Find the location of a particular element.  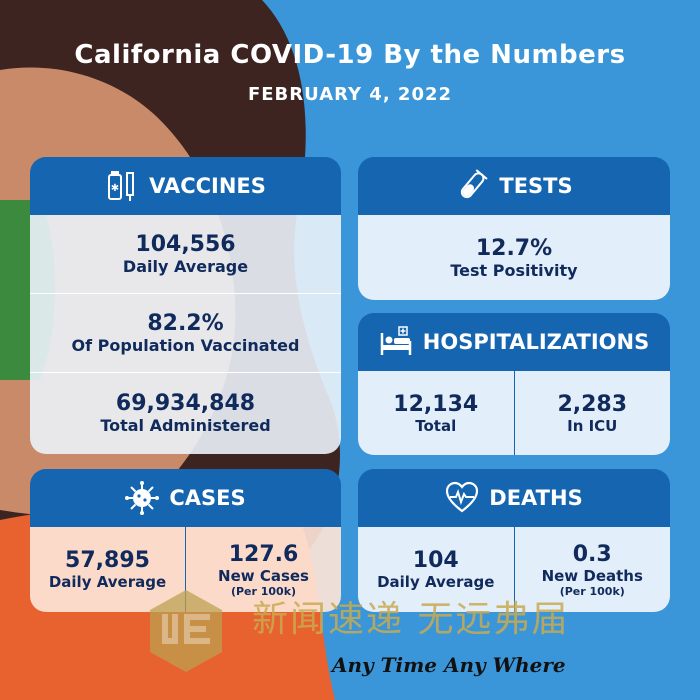

tests-body: 12.7% Test Positivity is located at coordinates (514, 257).